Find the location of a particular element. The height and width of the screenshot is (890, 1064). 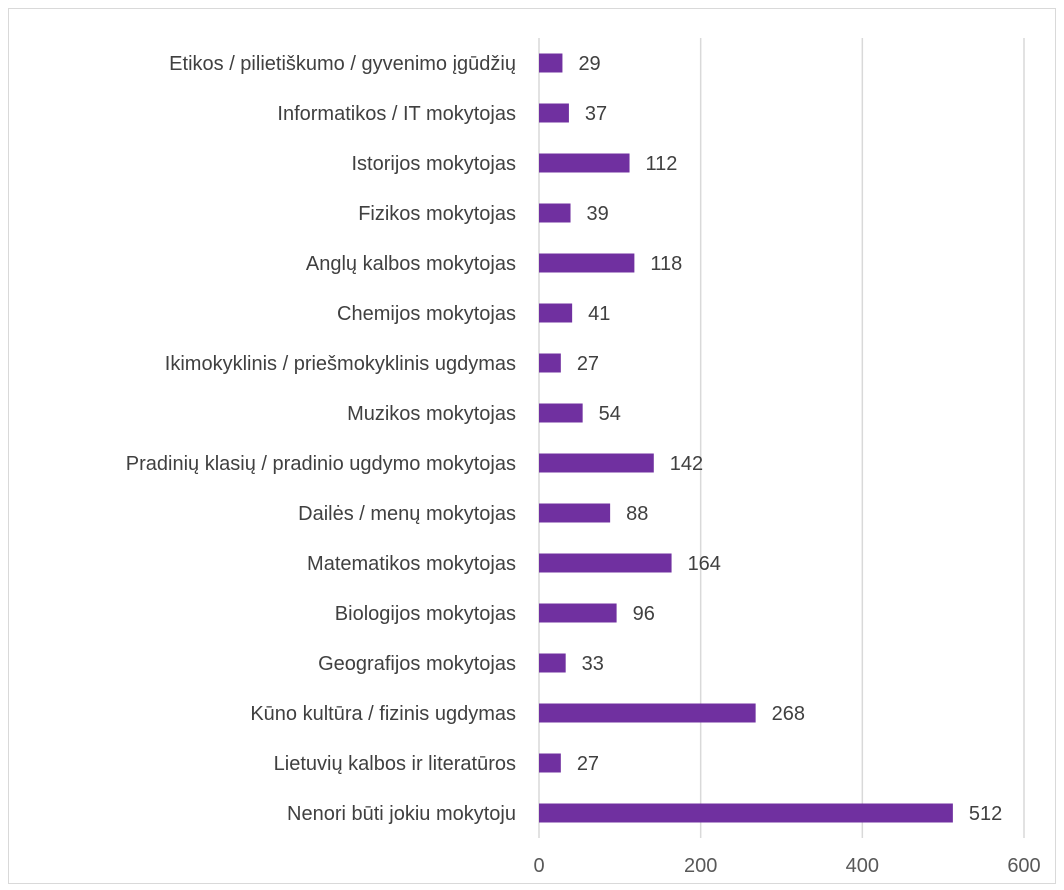

data-label: 39 is located at coordinates (598, 214).